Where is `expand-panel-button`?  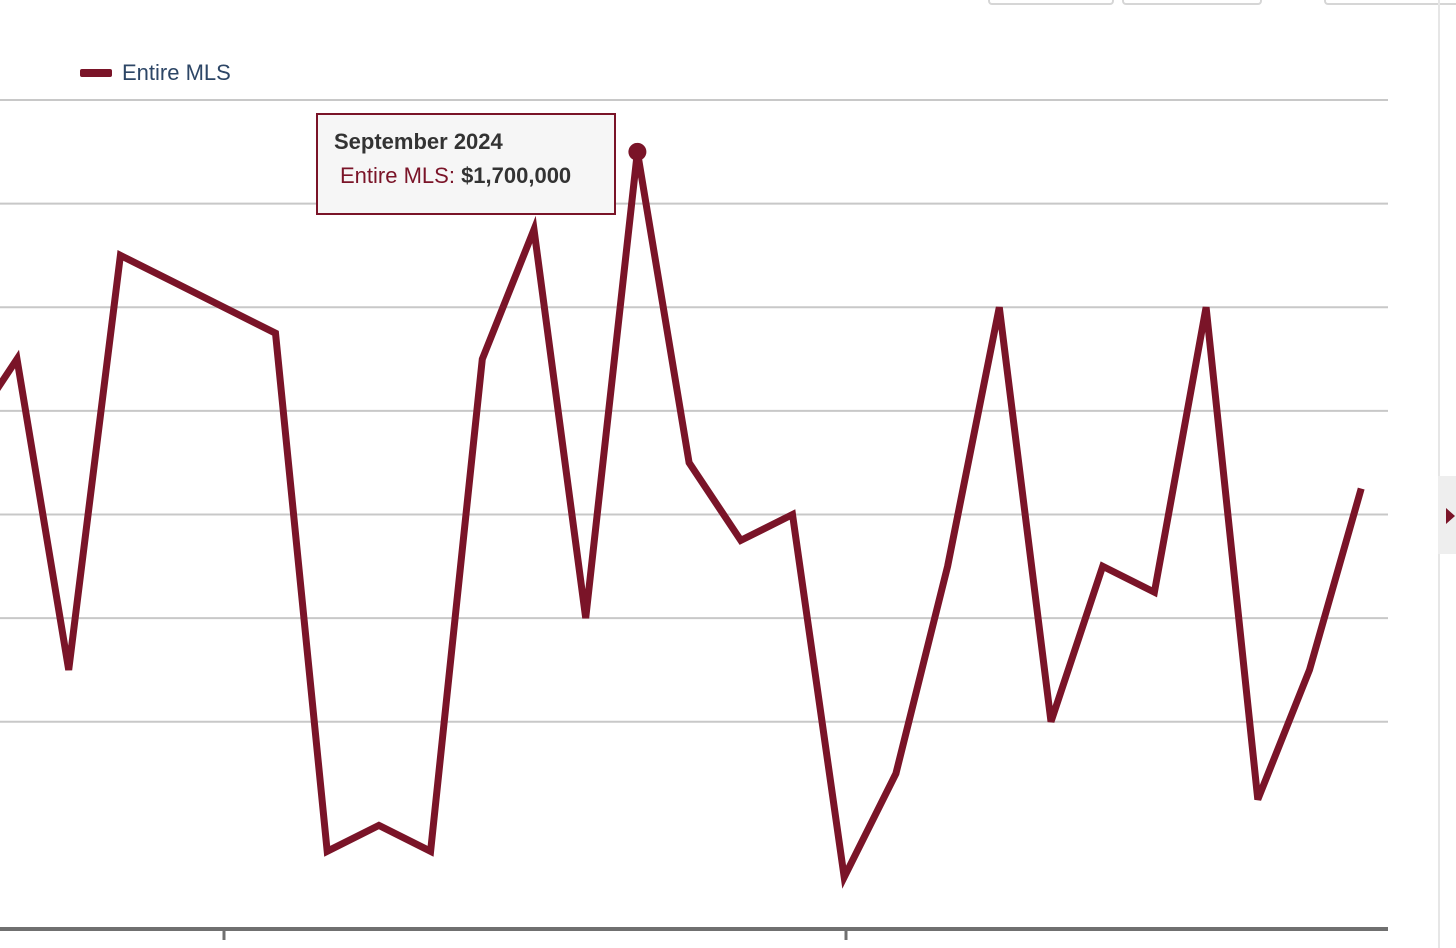
expand-panel-button is located at coordinates (1447, 515).